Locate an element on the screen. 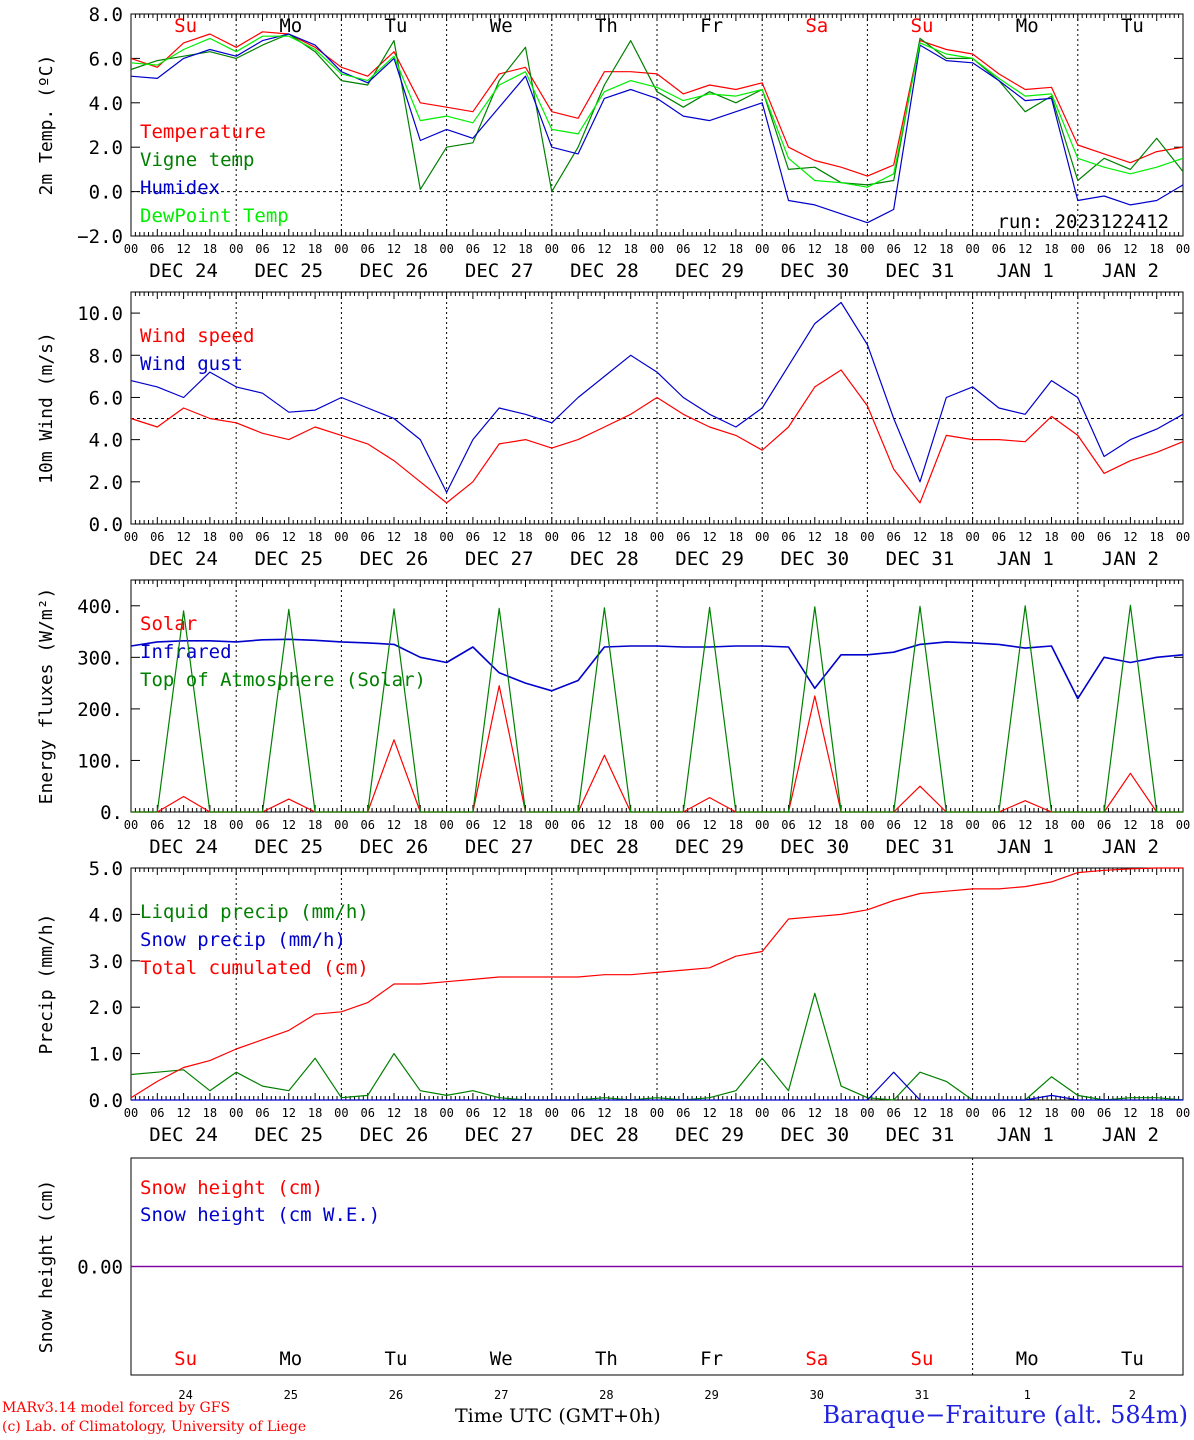 This screenshot has height=1440, width=1194. day-number: 31 is located at coordinates (922, 1395).